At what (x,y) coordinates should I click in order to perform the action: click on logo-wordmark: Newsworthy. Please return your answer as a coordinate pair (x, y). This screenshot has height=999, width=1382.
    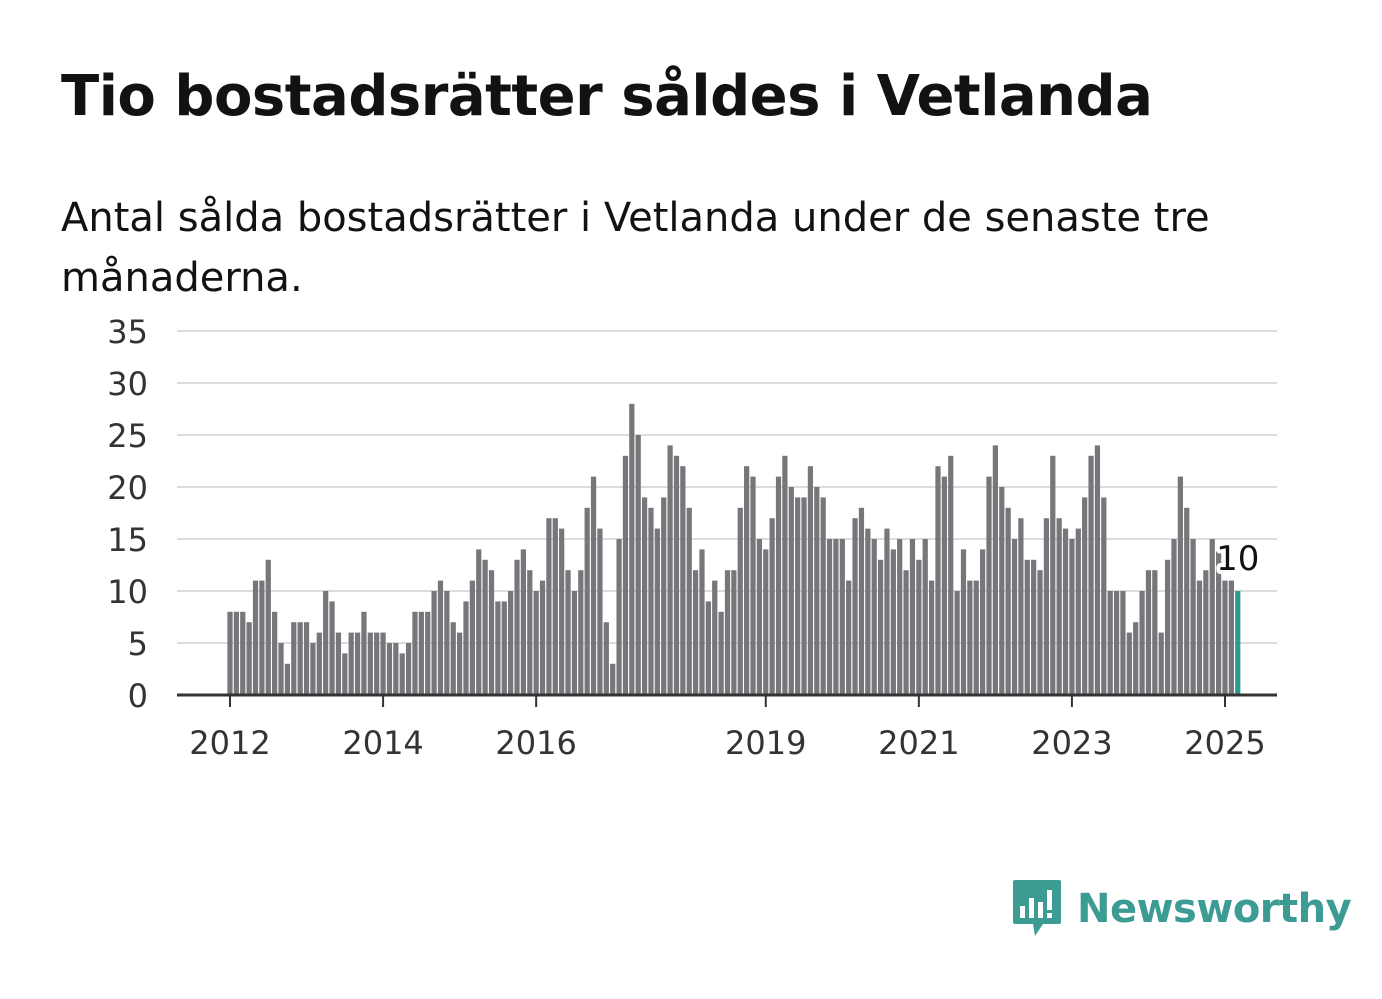
    Looking at the image, I should click on (1214, 909).